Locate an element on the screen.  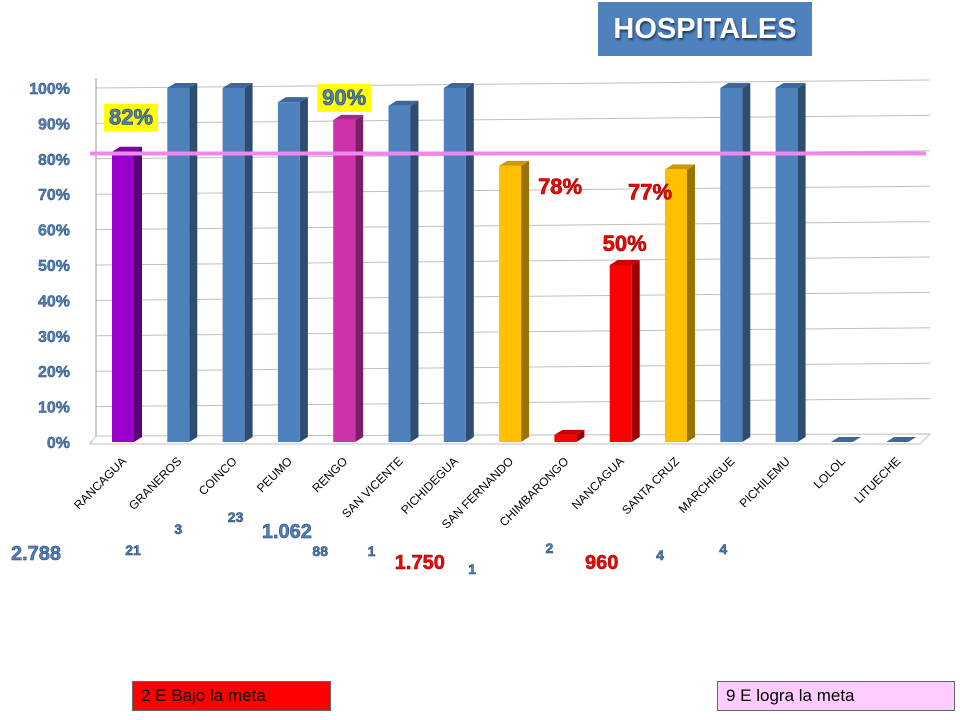
y-tick-label: 90% is located at coordinates (54, 124).